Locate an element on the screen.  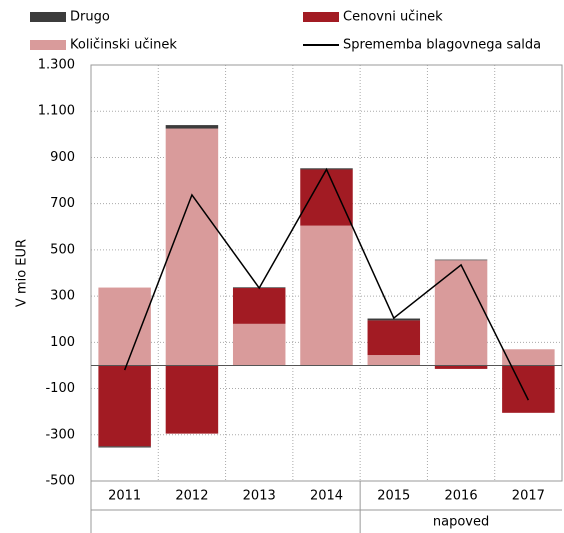
legend-label: Cenovni učinek is located at coordinates (393, 17).